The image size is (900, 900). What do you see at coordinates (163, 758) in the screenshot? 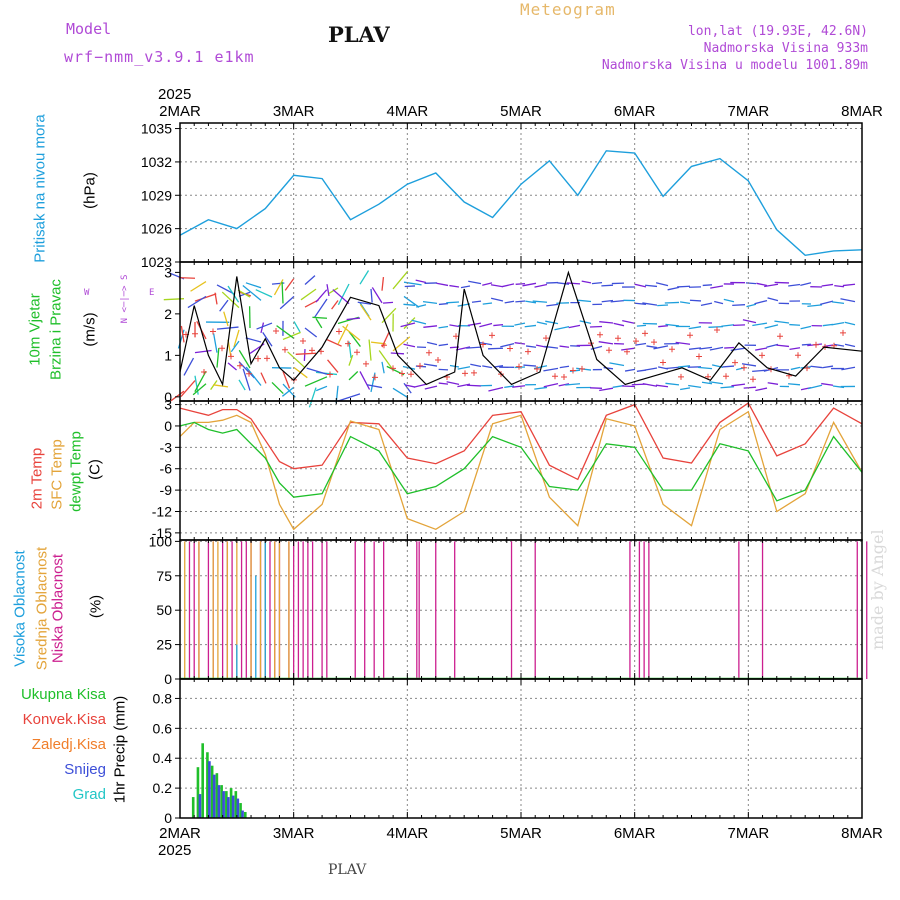
I see `y-tick-label: 0.4` at bounding box center [163, 758].